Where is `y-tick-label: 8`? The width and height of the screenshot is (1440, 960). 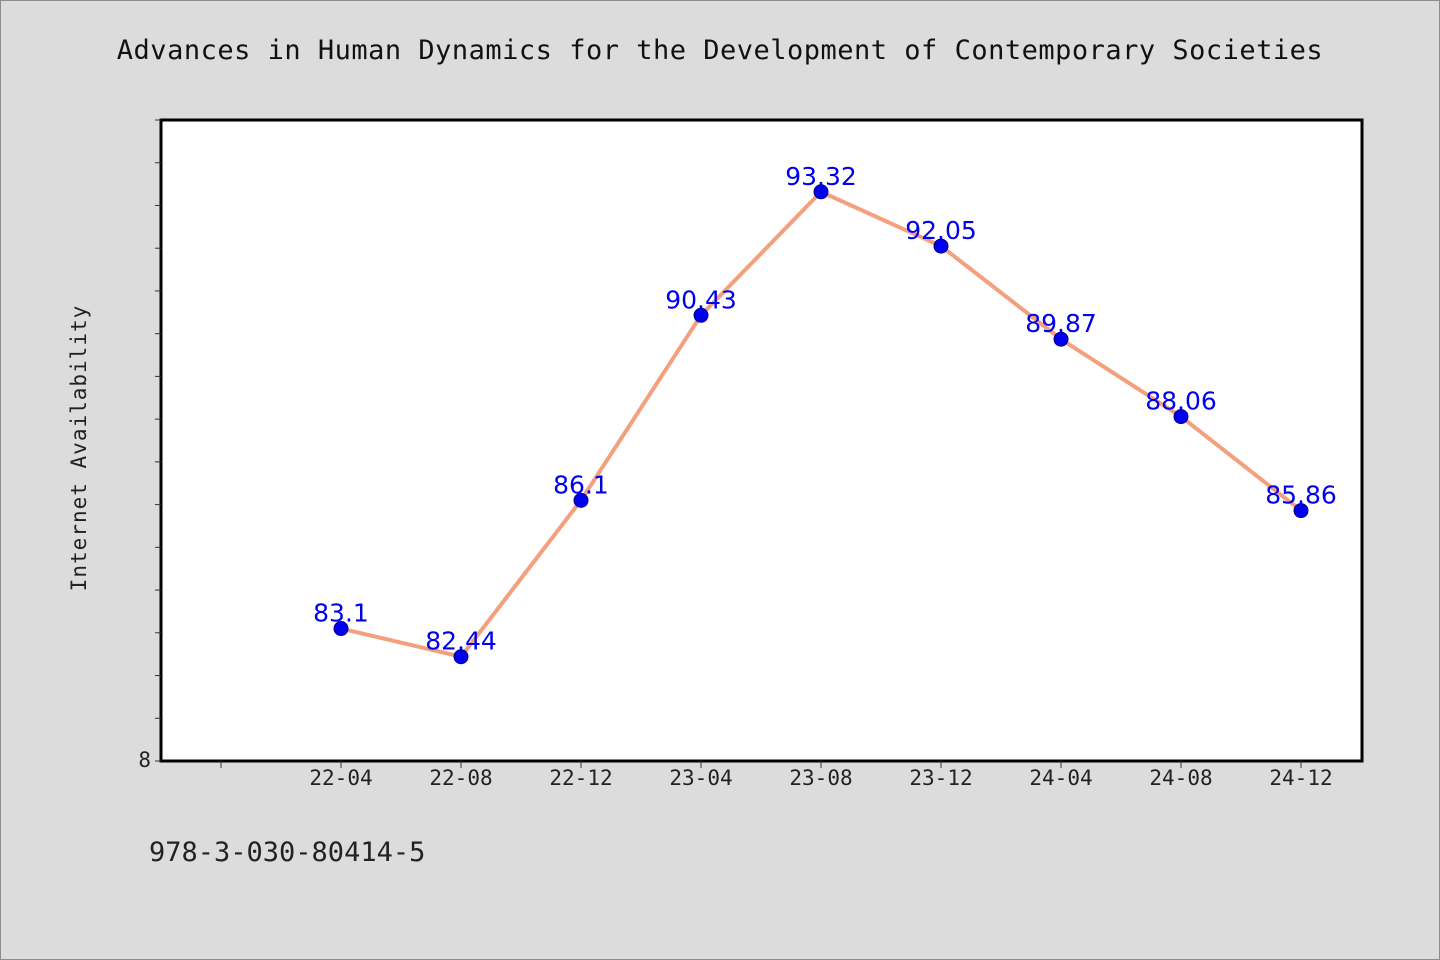
y-tick-label: 8 is located at coordinates (144, 760).